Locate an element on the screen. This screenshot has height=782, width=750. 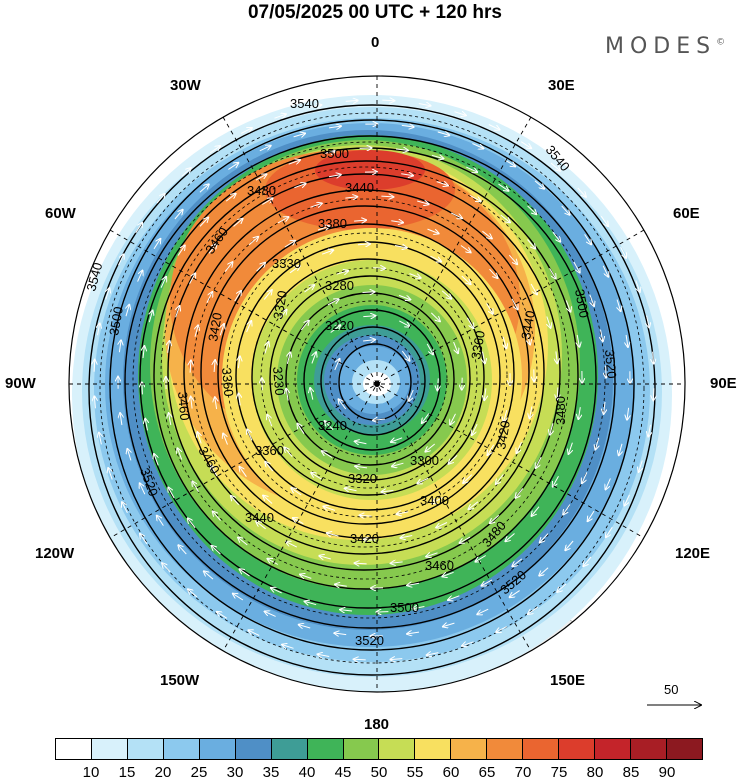
brand-mark: © is located at coordinates (721, 42).